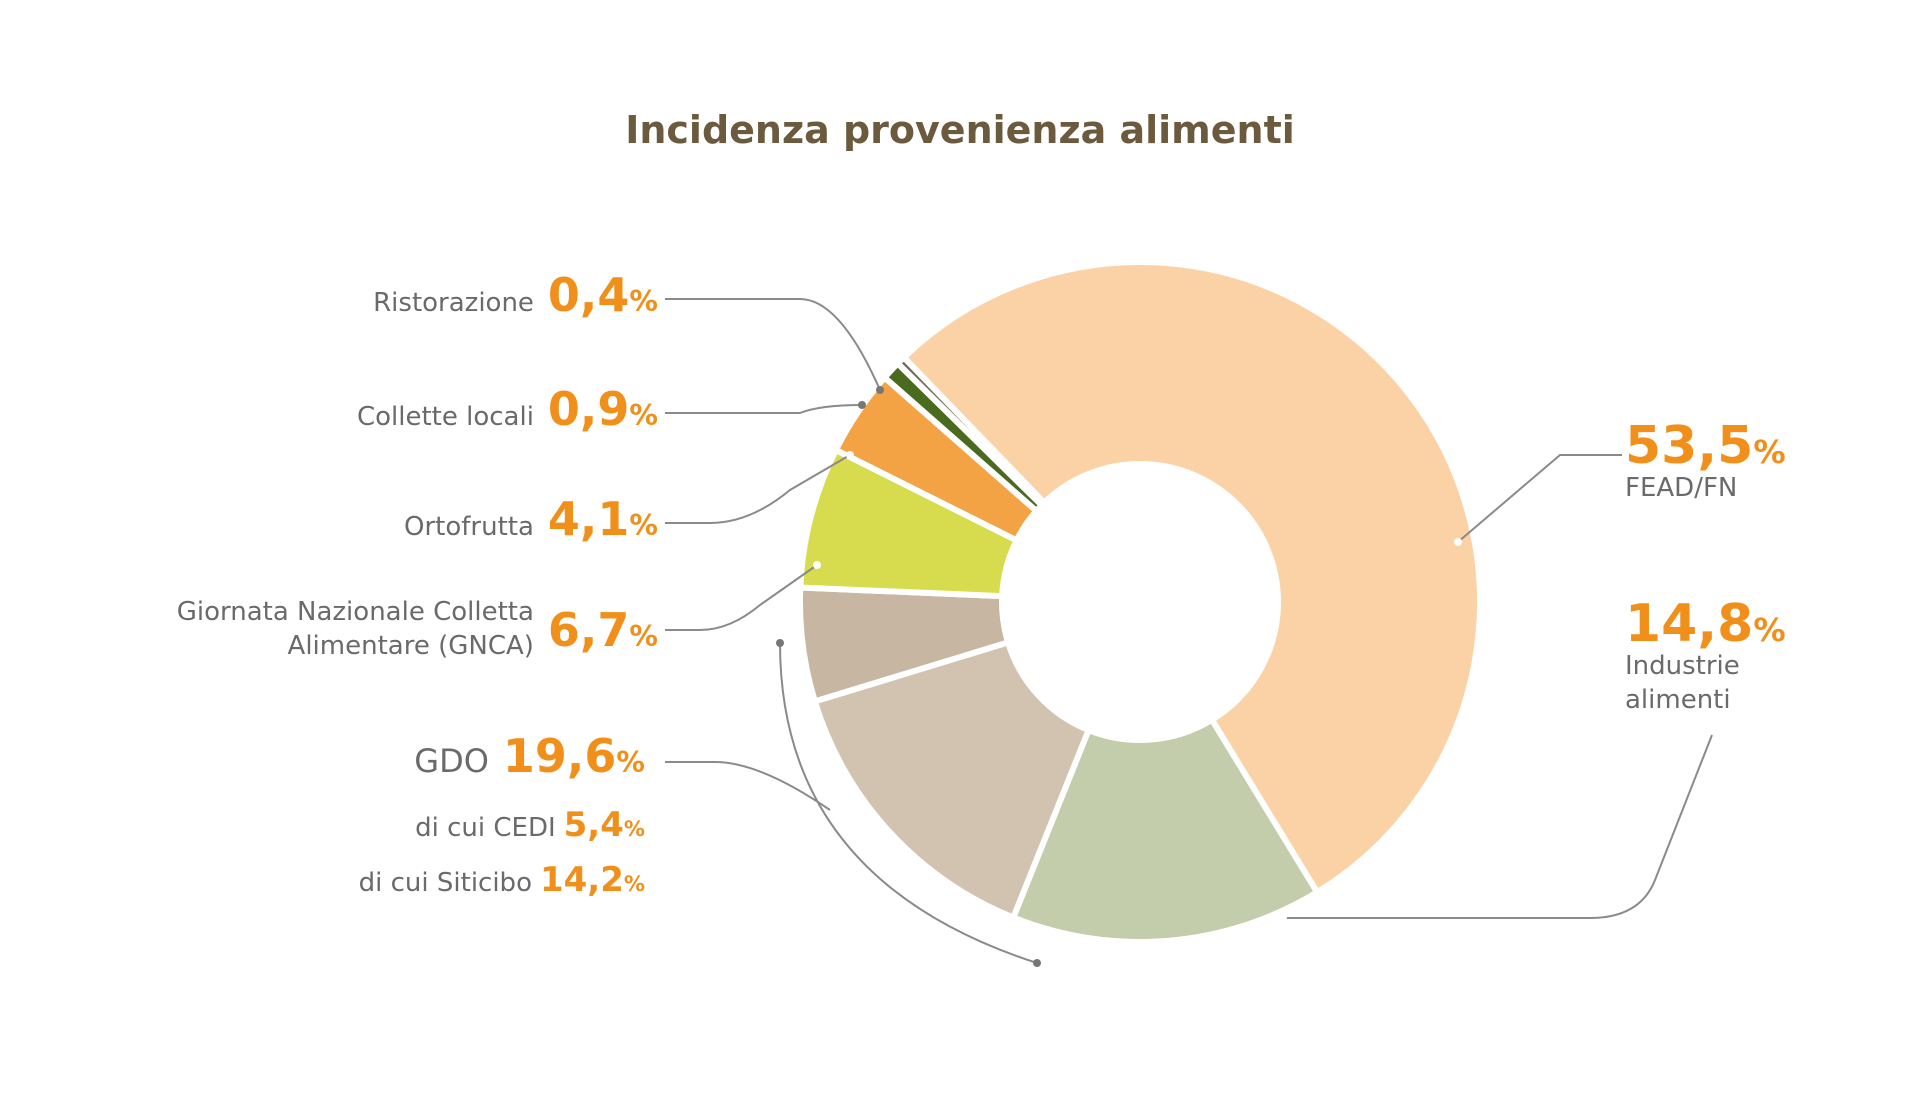 This screenshot has width=1920, height=1097. Describe the element at coordinates (862, 405) in the screenshot. I see `leader-dot-collette` at that location.